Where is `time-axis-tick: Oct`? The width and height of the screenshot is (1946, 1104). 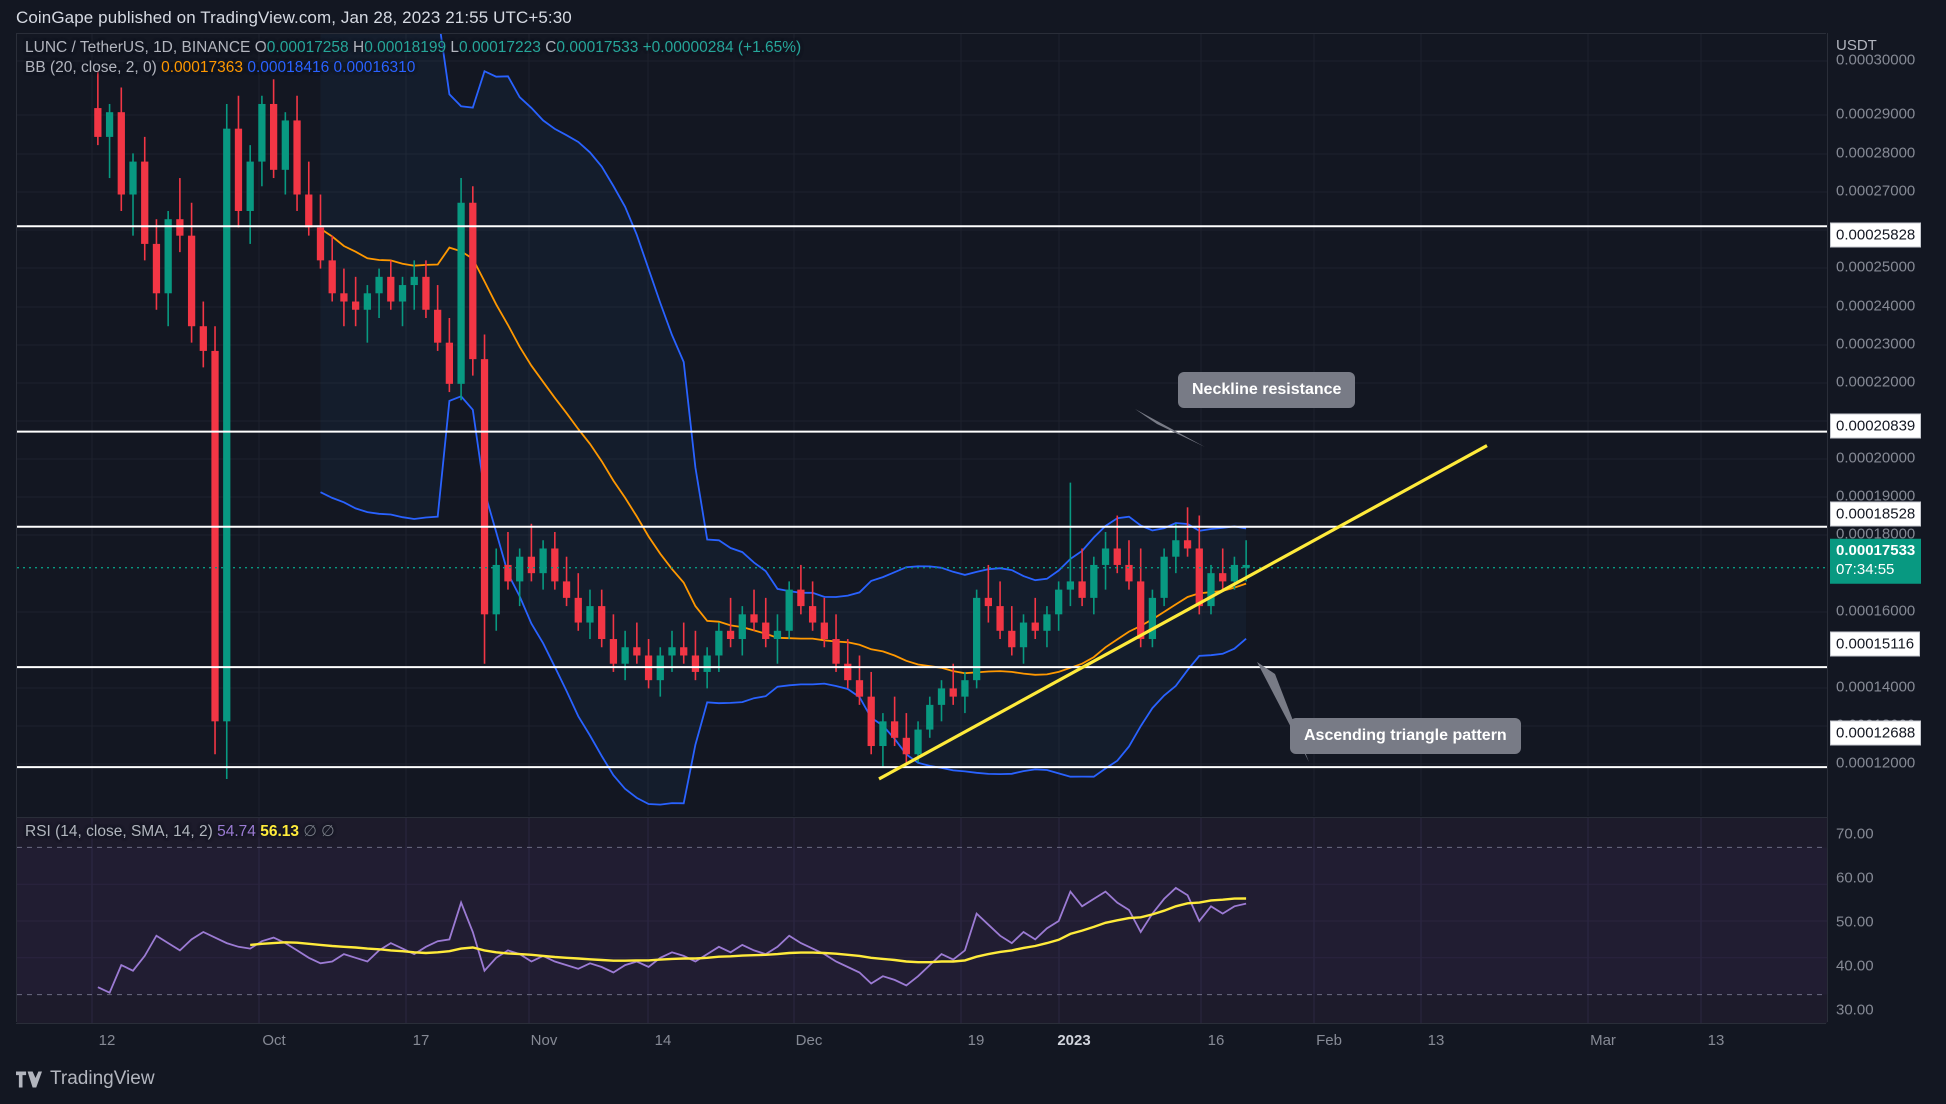 time-axis-tick: Oct is located at coordinates (274, 1040).